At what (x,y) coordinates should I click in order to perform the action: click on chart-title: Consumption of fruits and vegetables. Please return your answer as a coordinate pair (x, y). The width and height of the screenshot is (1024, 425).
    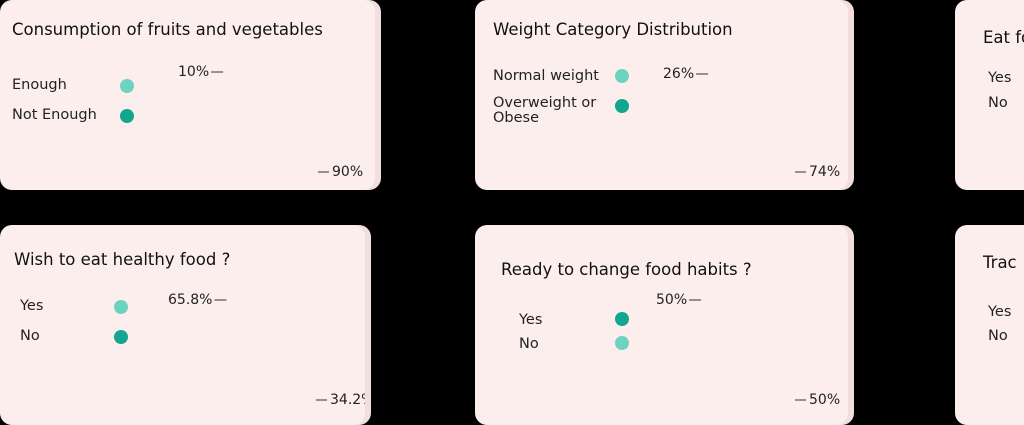
    Looking at the image, I should click on (167, 29).